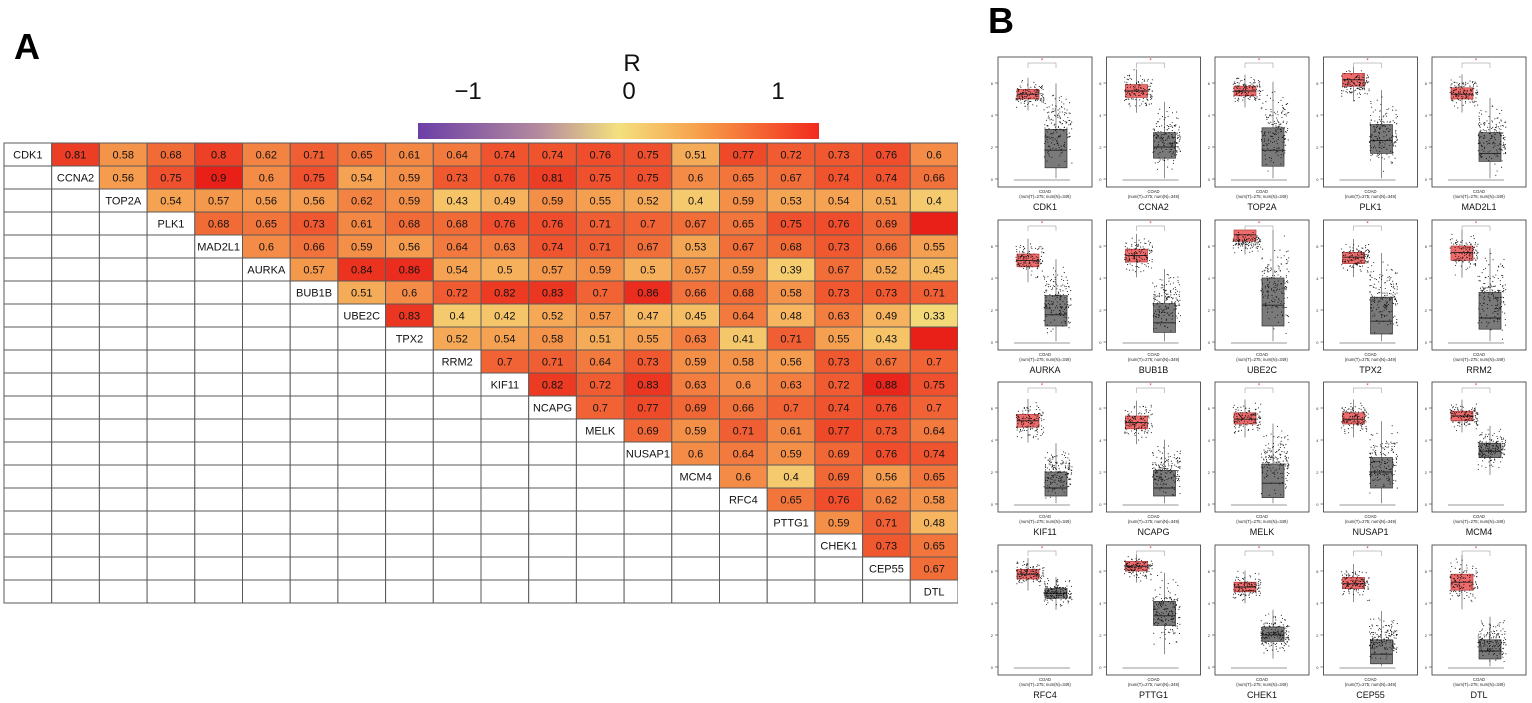 Image resolution: width=1532 pixels, height=703 pixels. I want to click on correlation-value: 0.59, so click(361, 248).